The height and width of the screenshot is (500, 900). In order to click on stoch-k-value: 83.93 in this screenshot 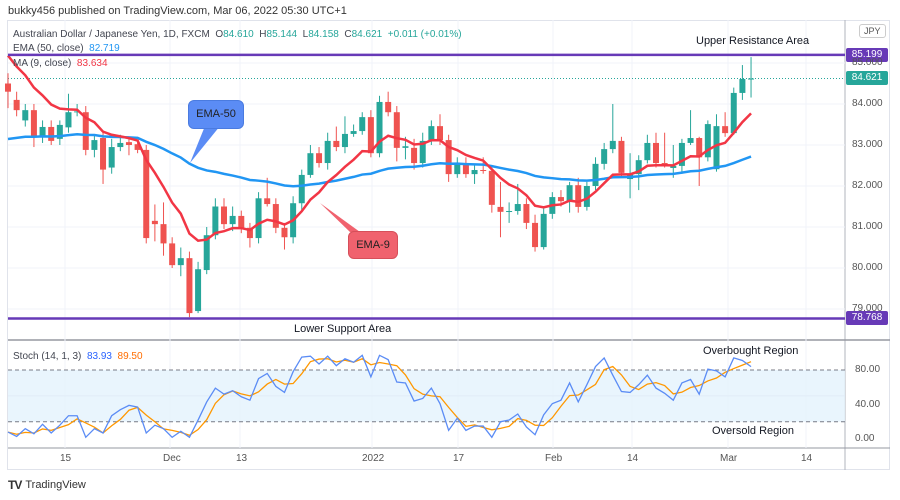, I will do `click(99, 356)`.